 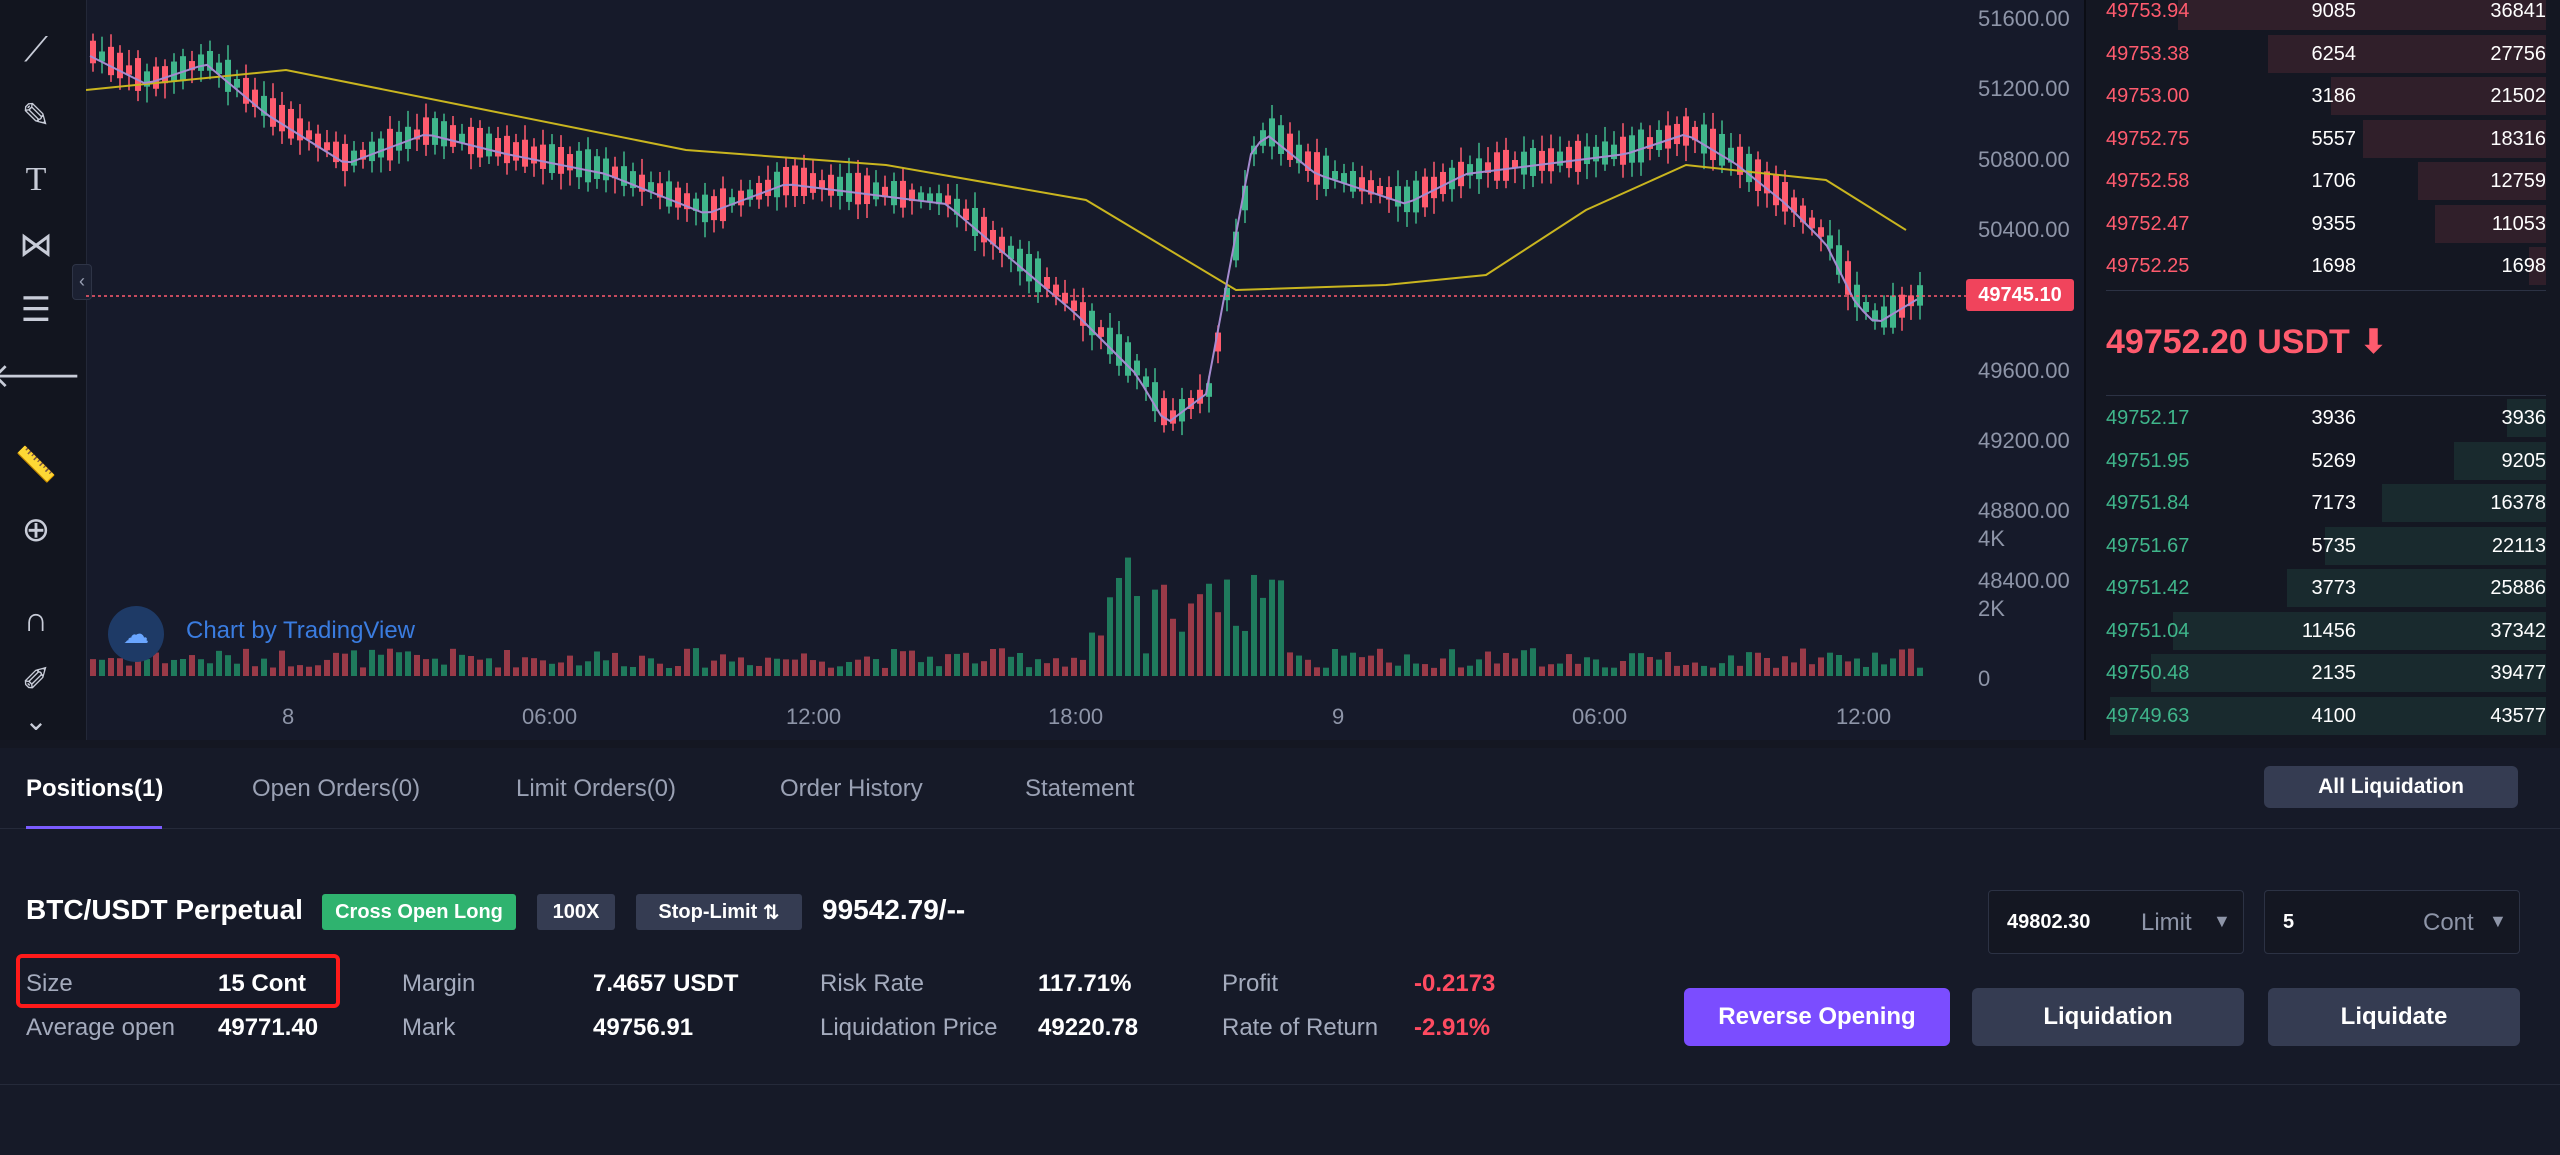 What do you see at coordinates (2108, 1017) in the screenshot?
I see `liquidation-button: Liquidation` at bounding box center [2108, 1017].